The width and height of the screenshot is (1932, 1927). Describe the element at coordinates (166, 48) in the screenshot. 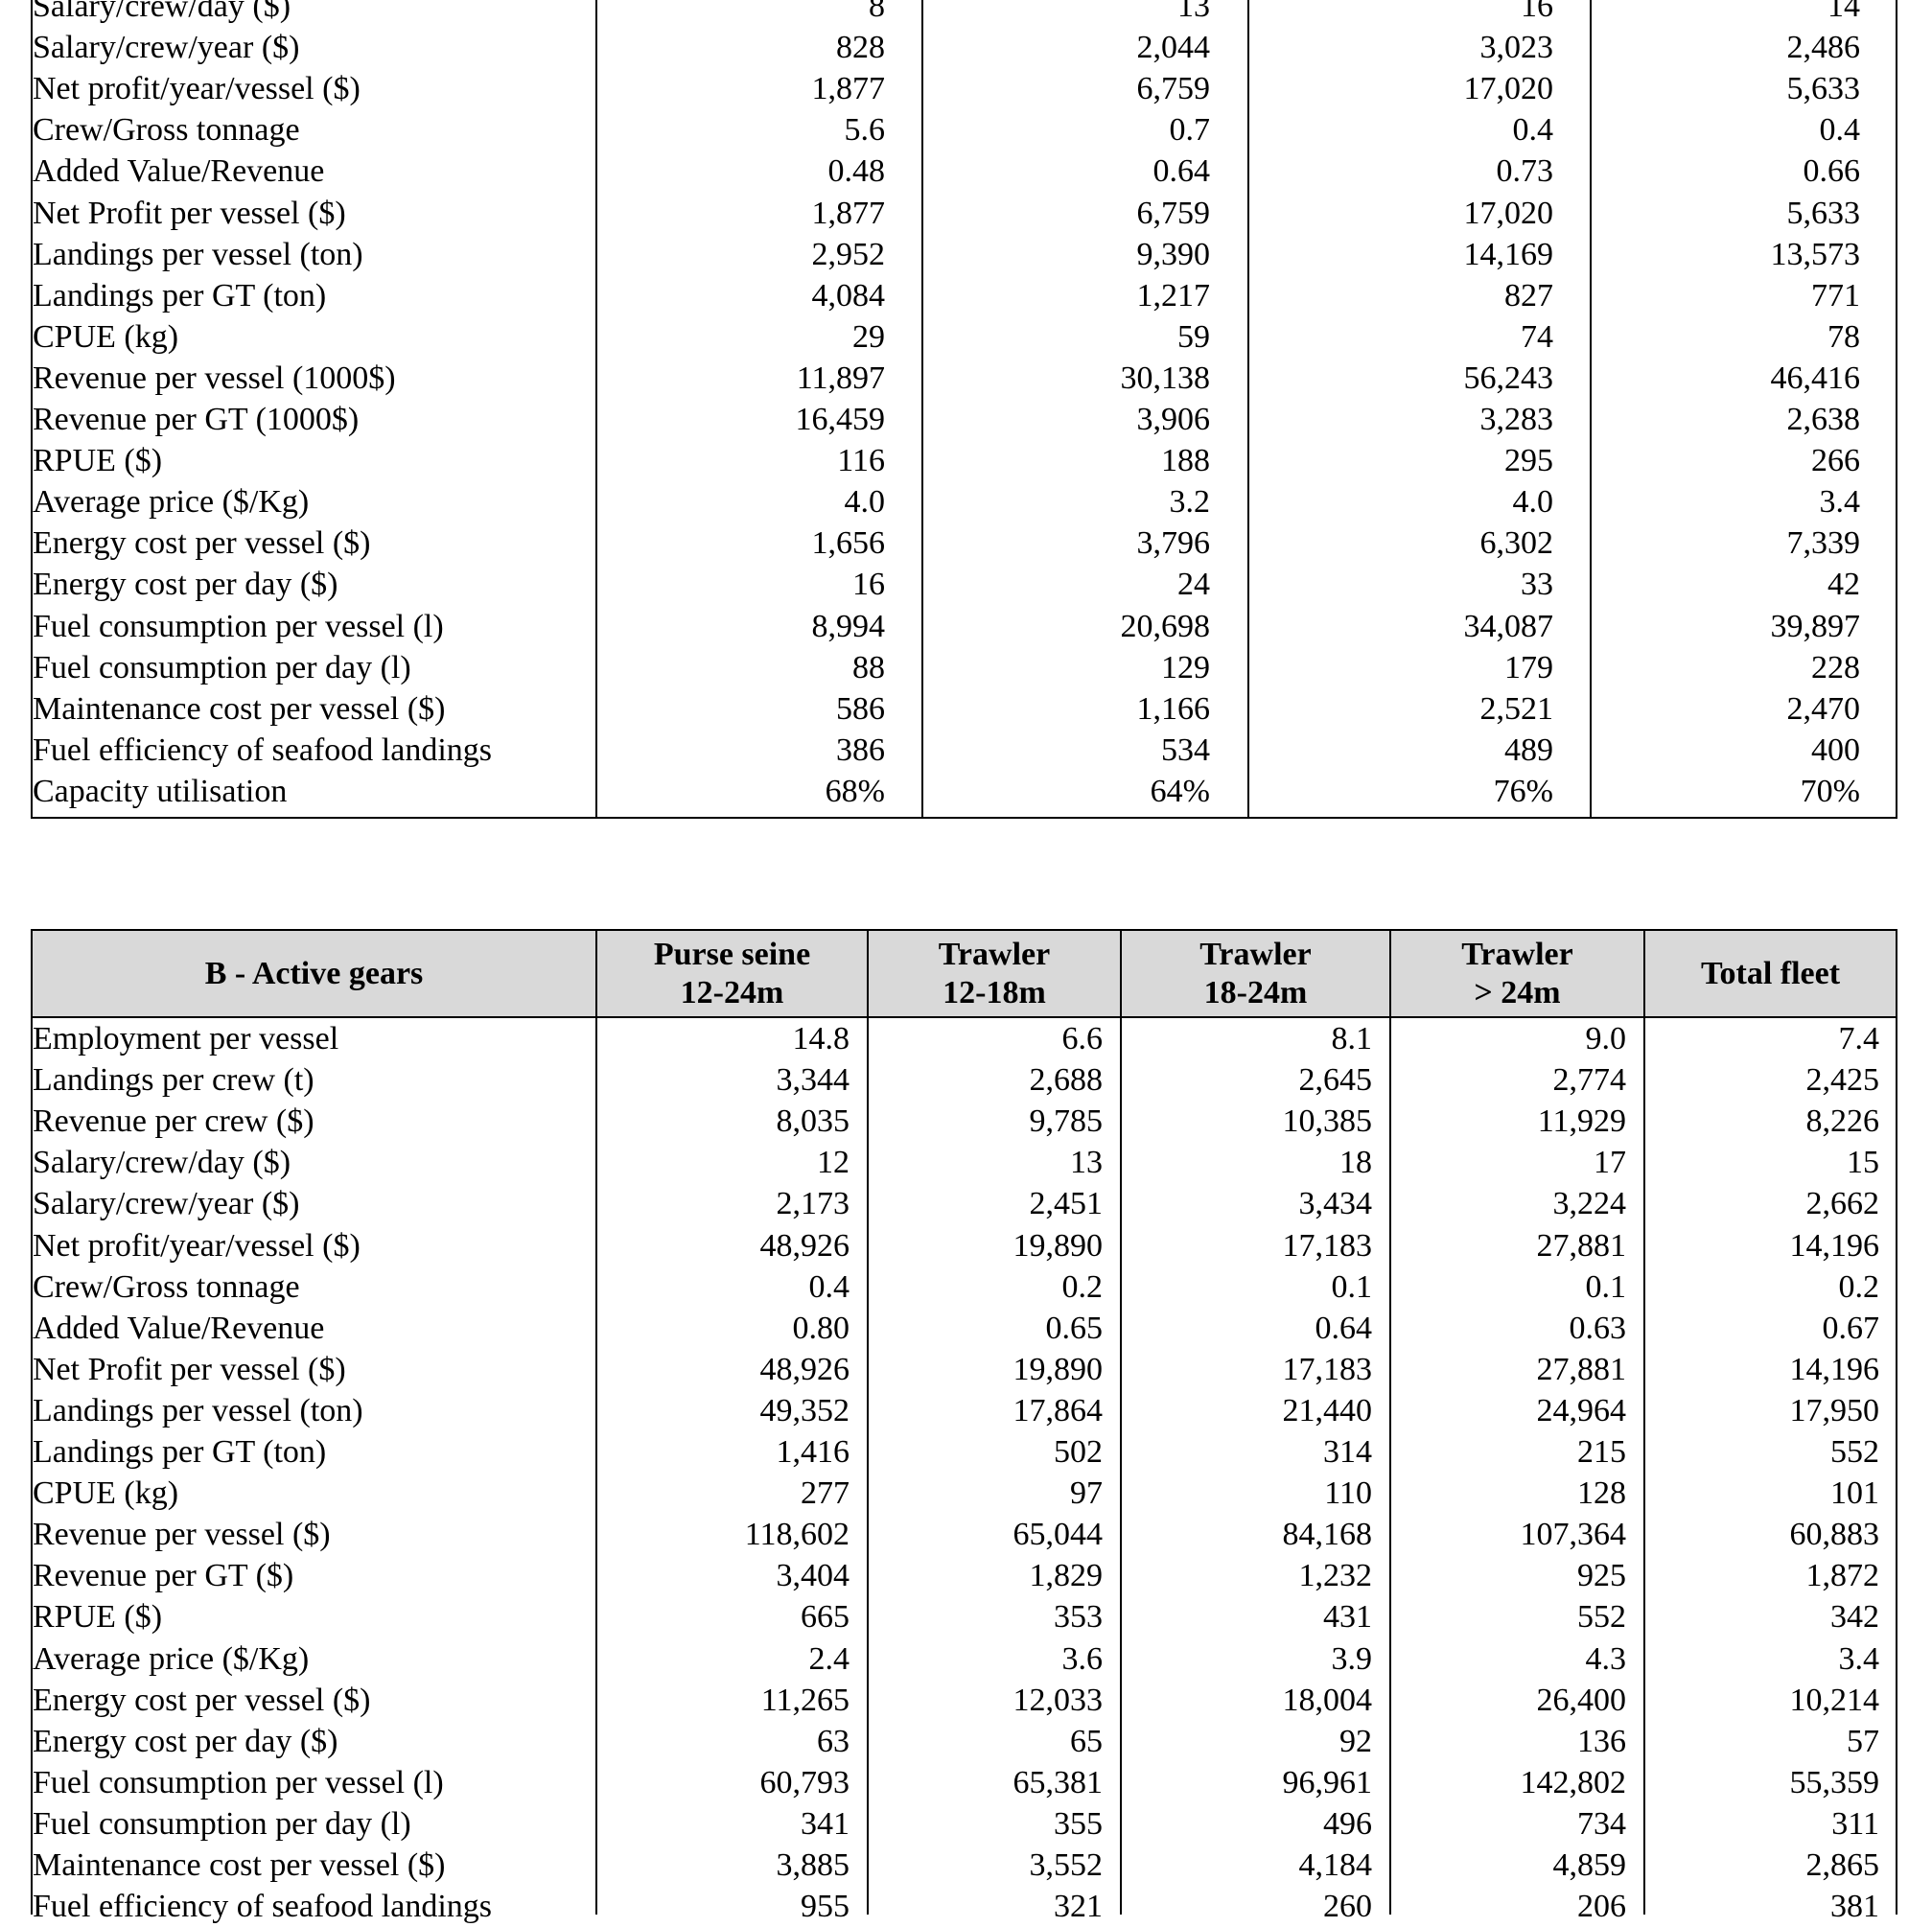

I see `row-label: Salary/crew/year ($)` at that location.